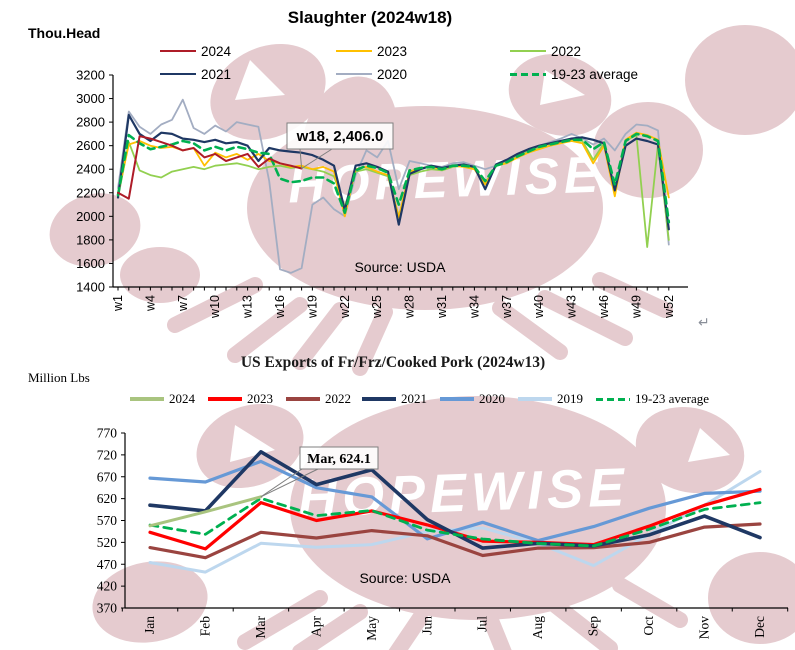 This screenshot has width=795, height=650. Describe the element at coordinates (377, 307) in the screenshot. I see `slaughter-x-label: w25` at that location.